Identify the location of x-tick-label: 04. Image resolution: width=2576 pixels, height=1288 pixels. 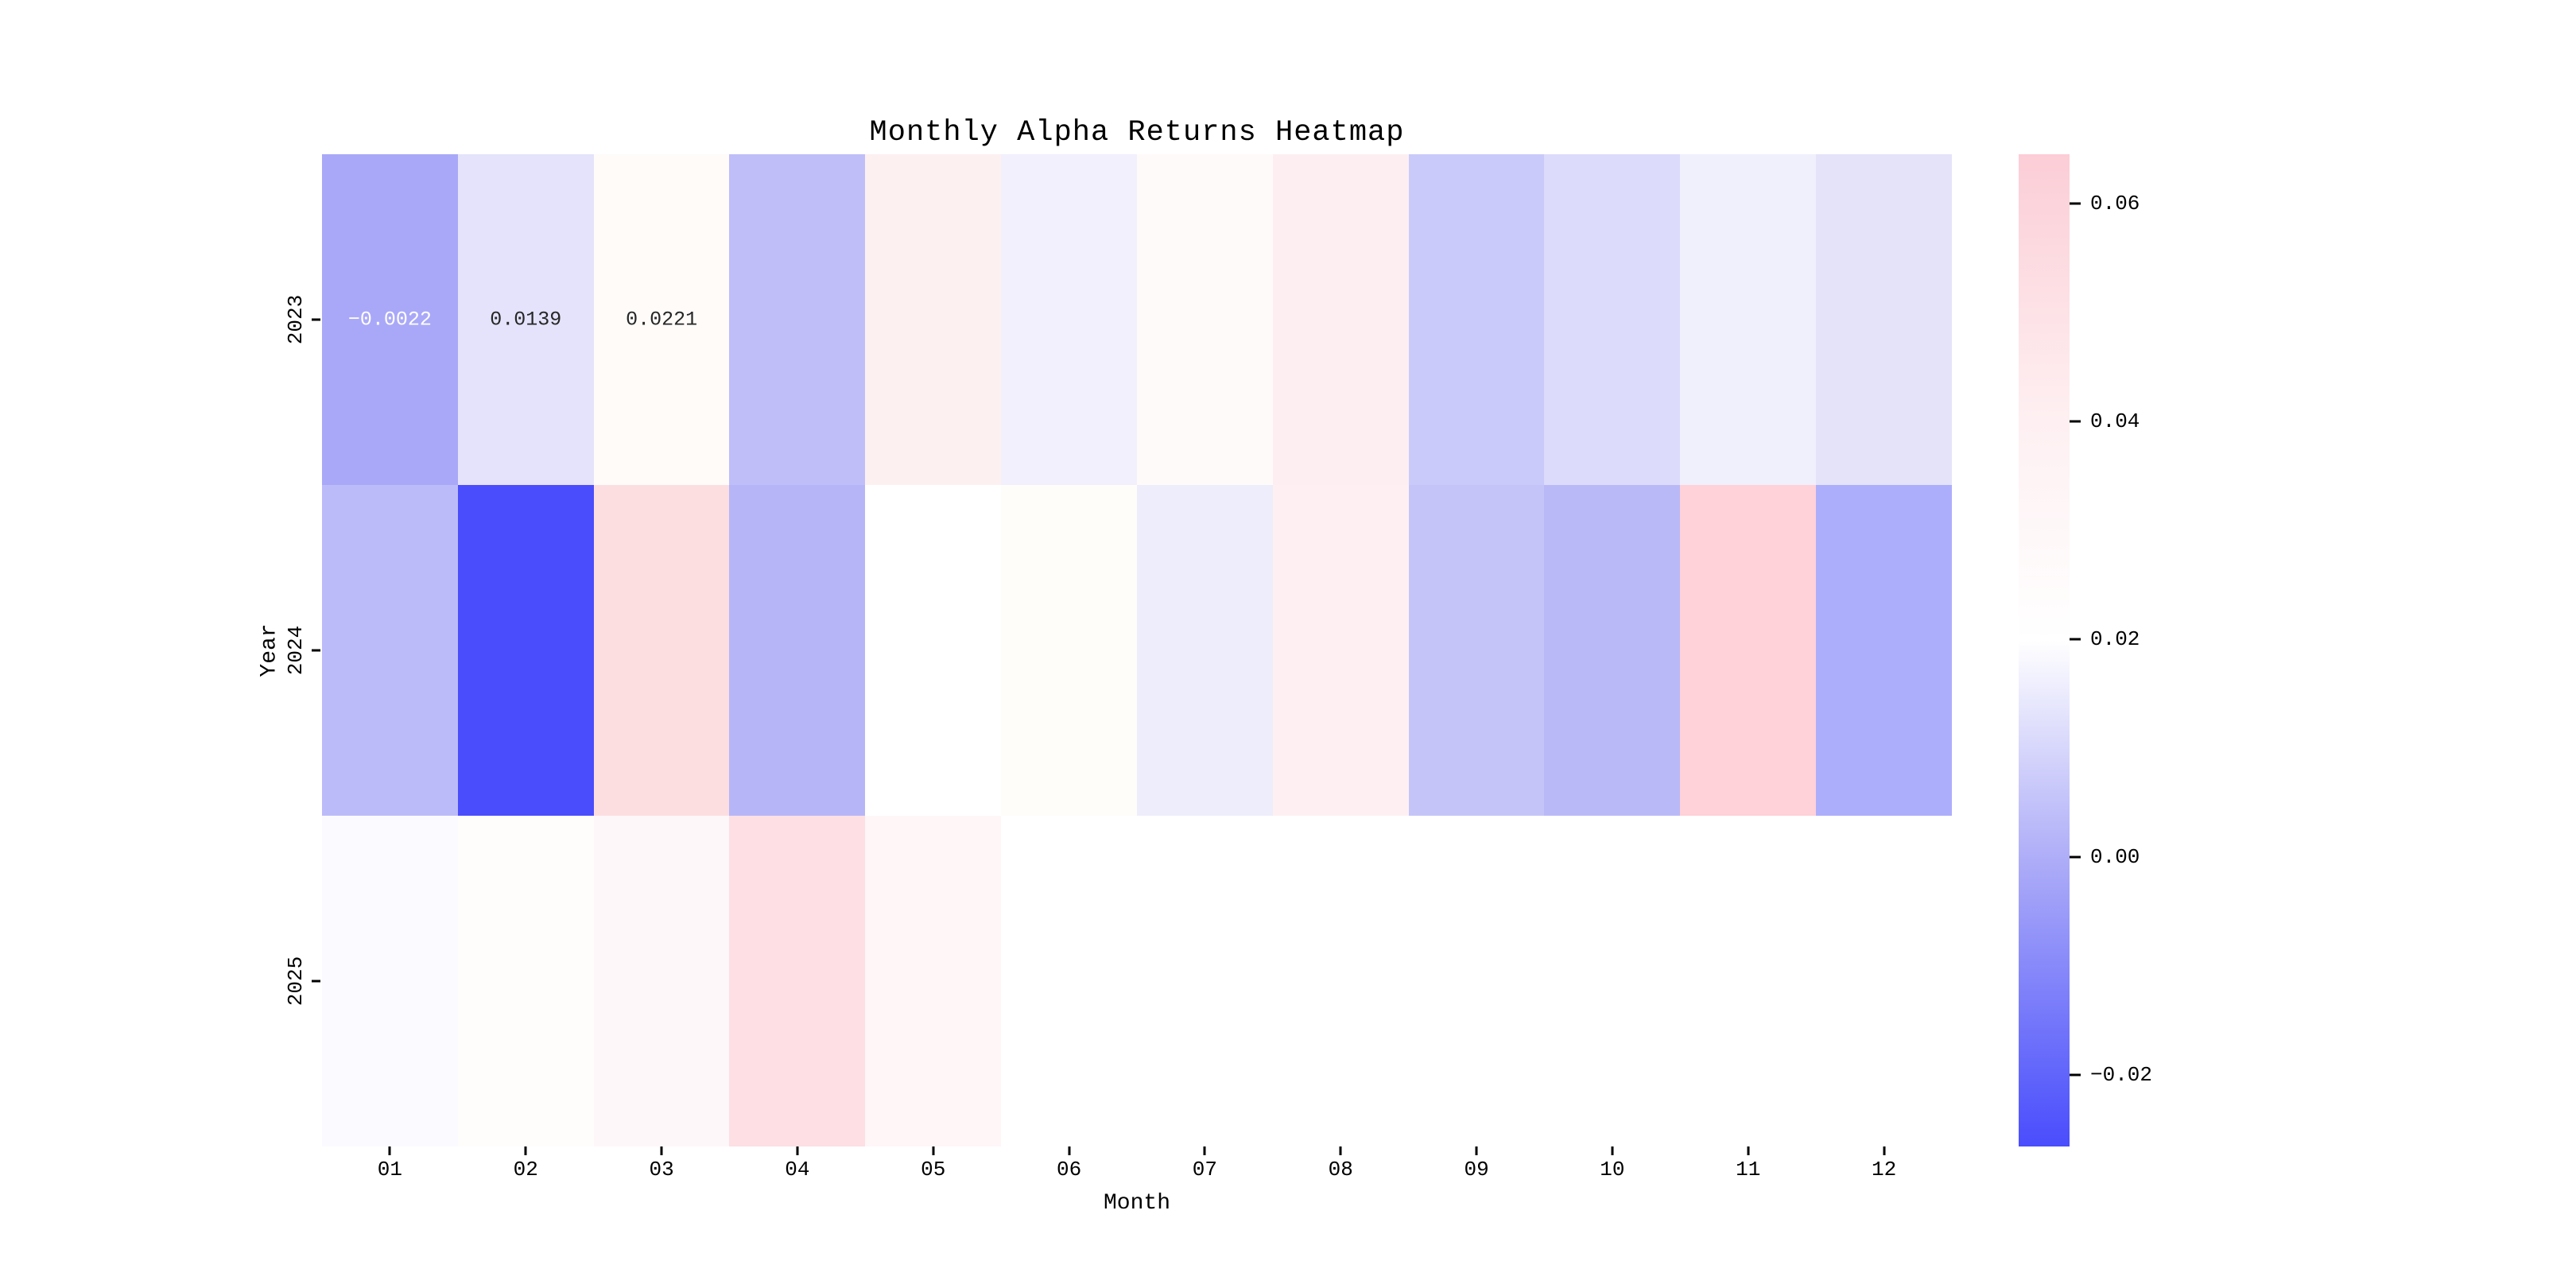
(798, 1169).